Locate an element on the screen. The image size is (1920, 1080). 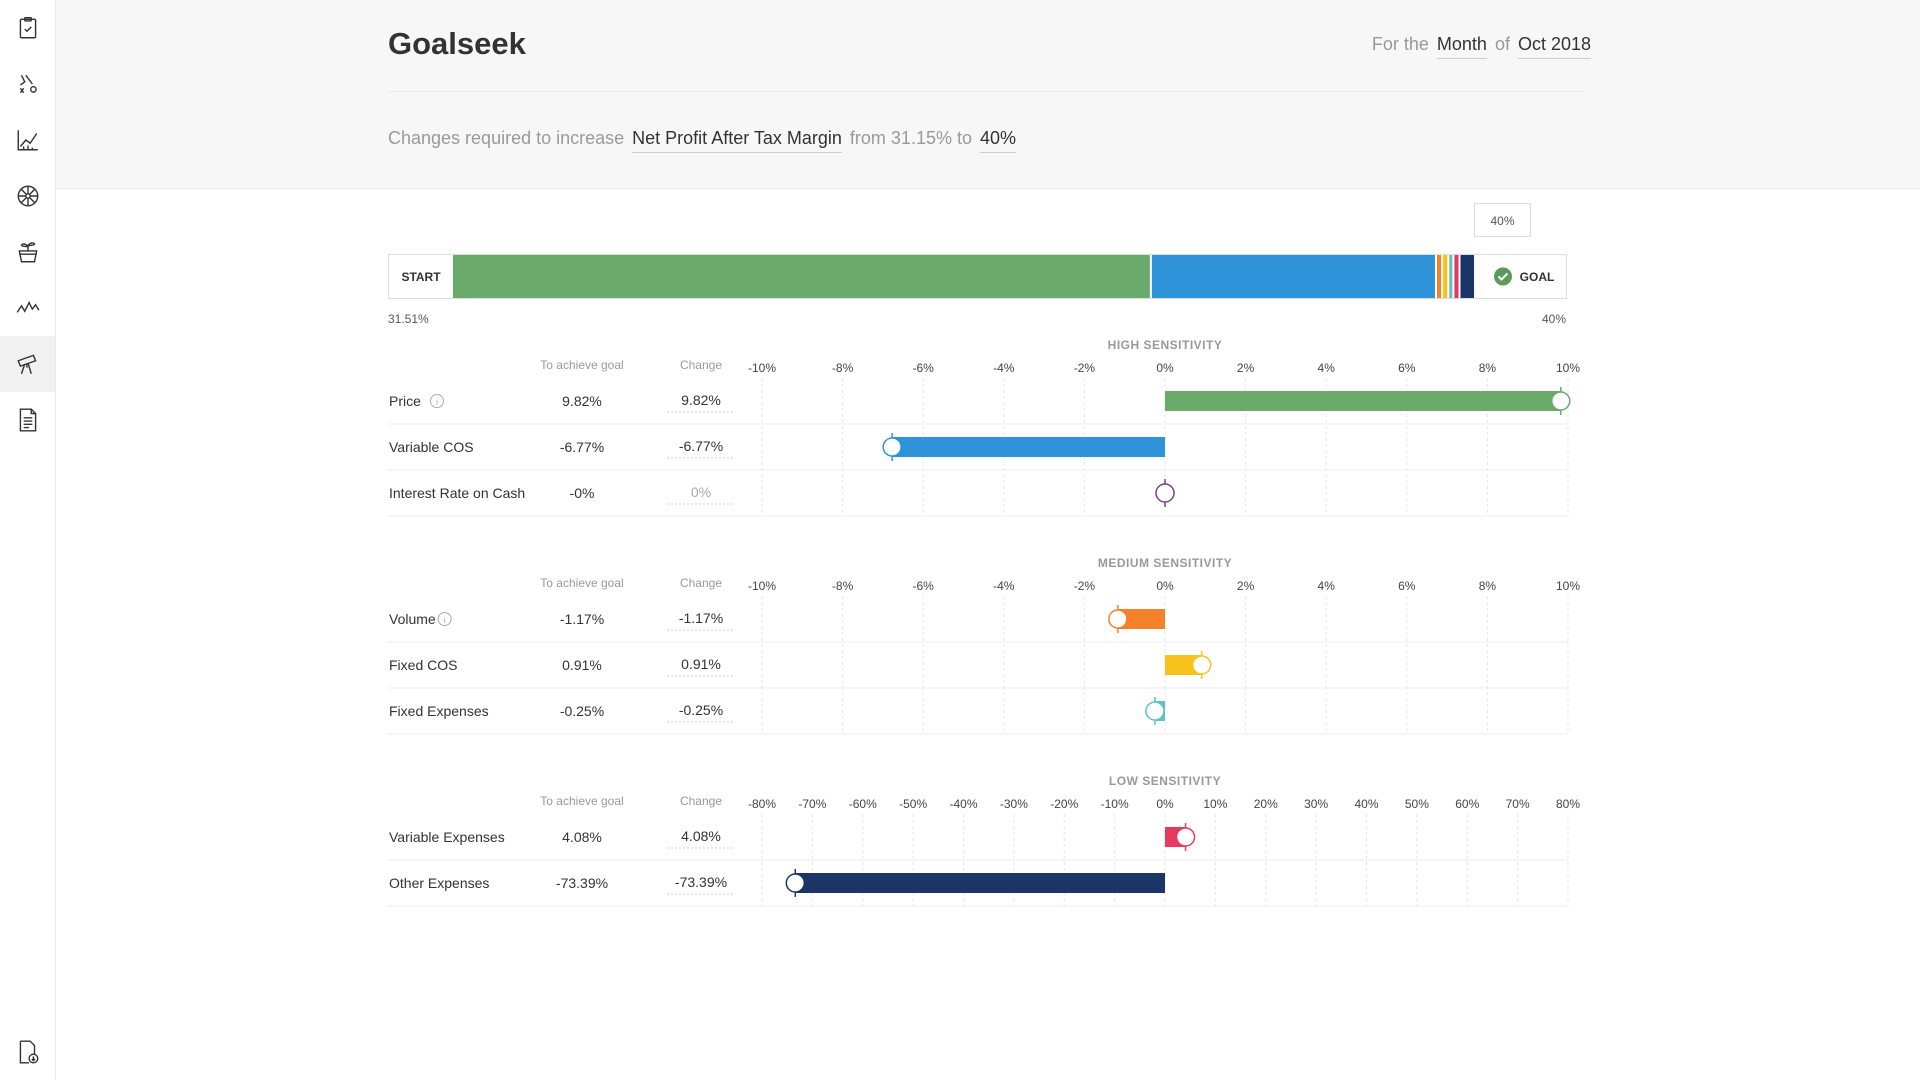
to-achieve-value: 4.08% is located at coordinates (582, 837).